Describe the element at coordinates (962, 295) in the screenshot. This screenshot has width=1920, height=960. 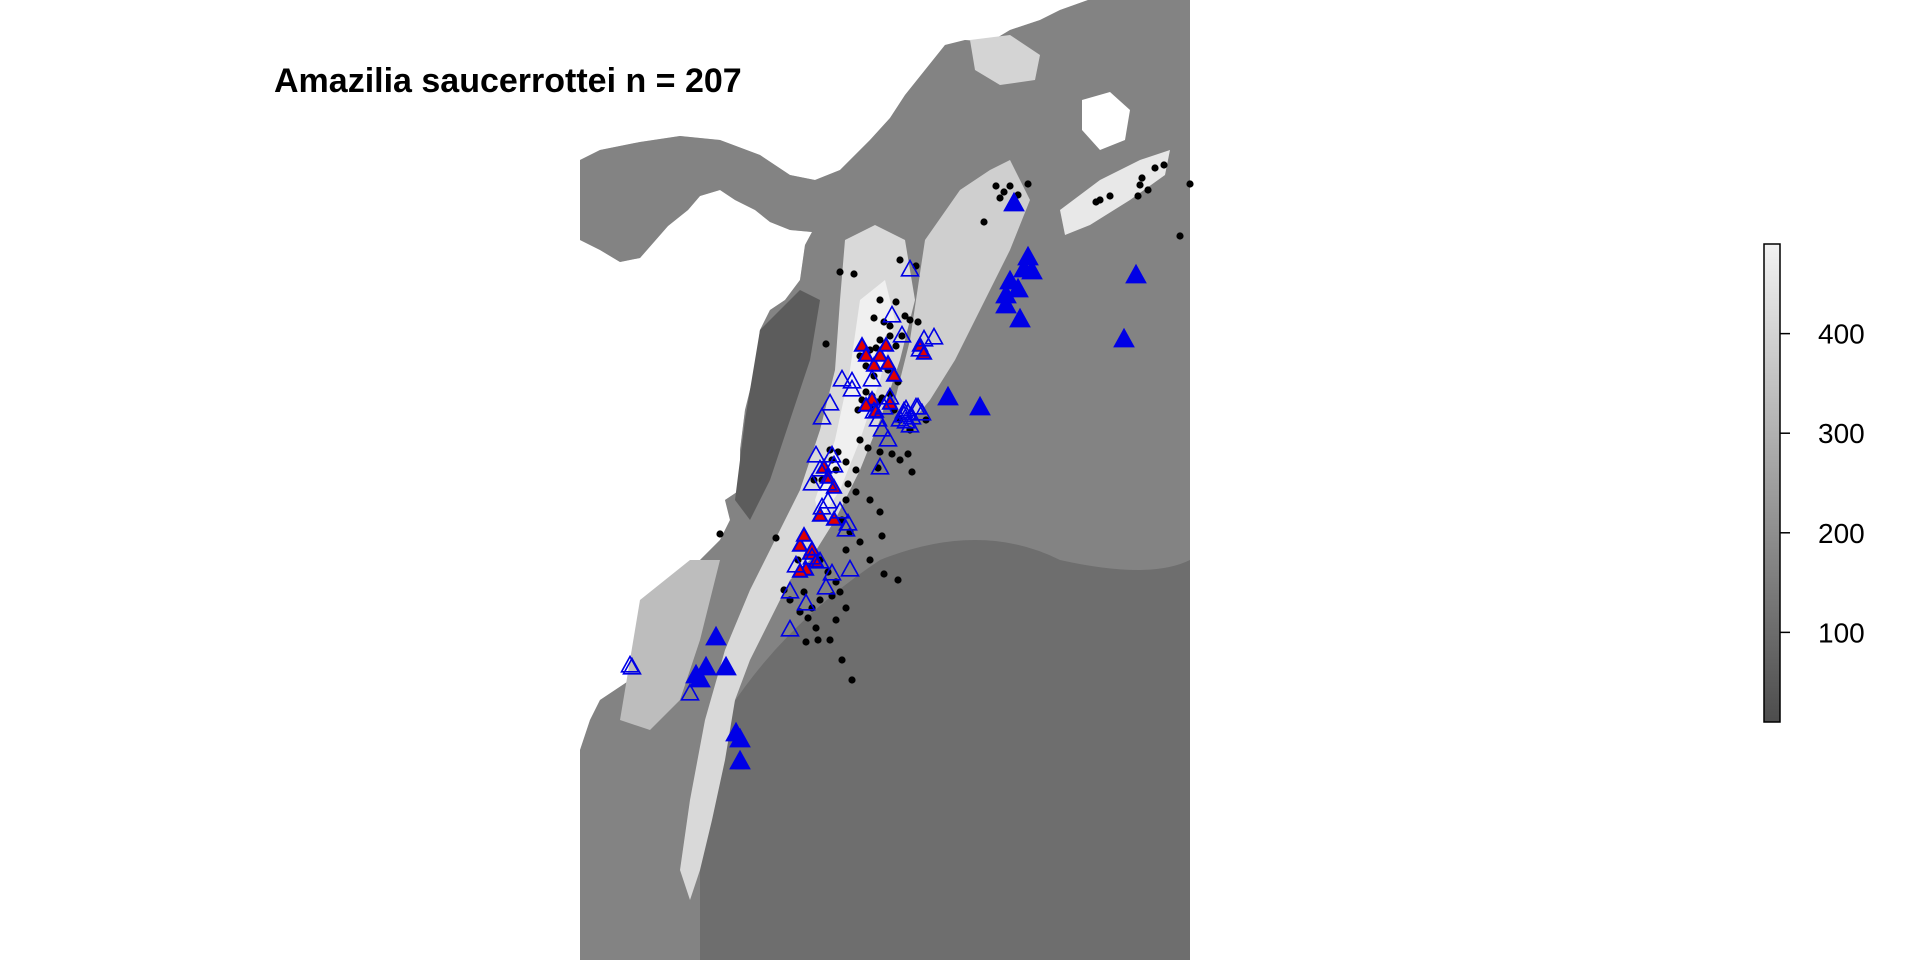
I see `andes-eastern-range` at that location.